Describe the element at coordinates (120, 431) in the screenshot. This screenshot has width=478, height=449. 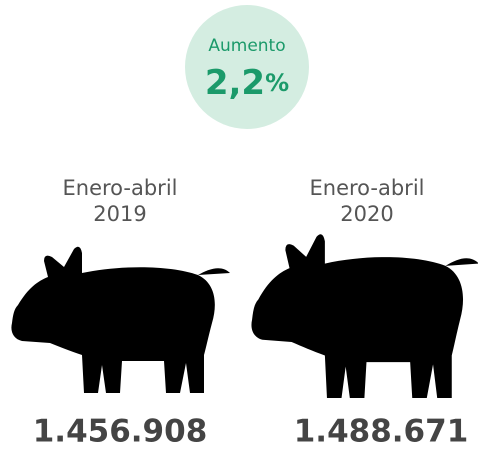
I see `period-value: 1.456.908` at that location.